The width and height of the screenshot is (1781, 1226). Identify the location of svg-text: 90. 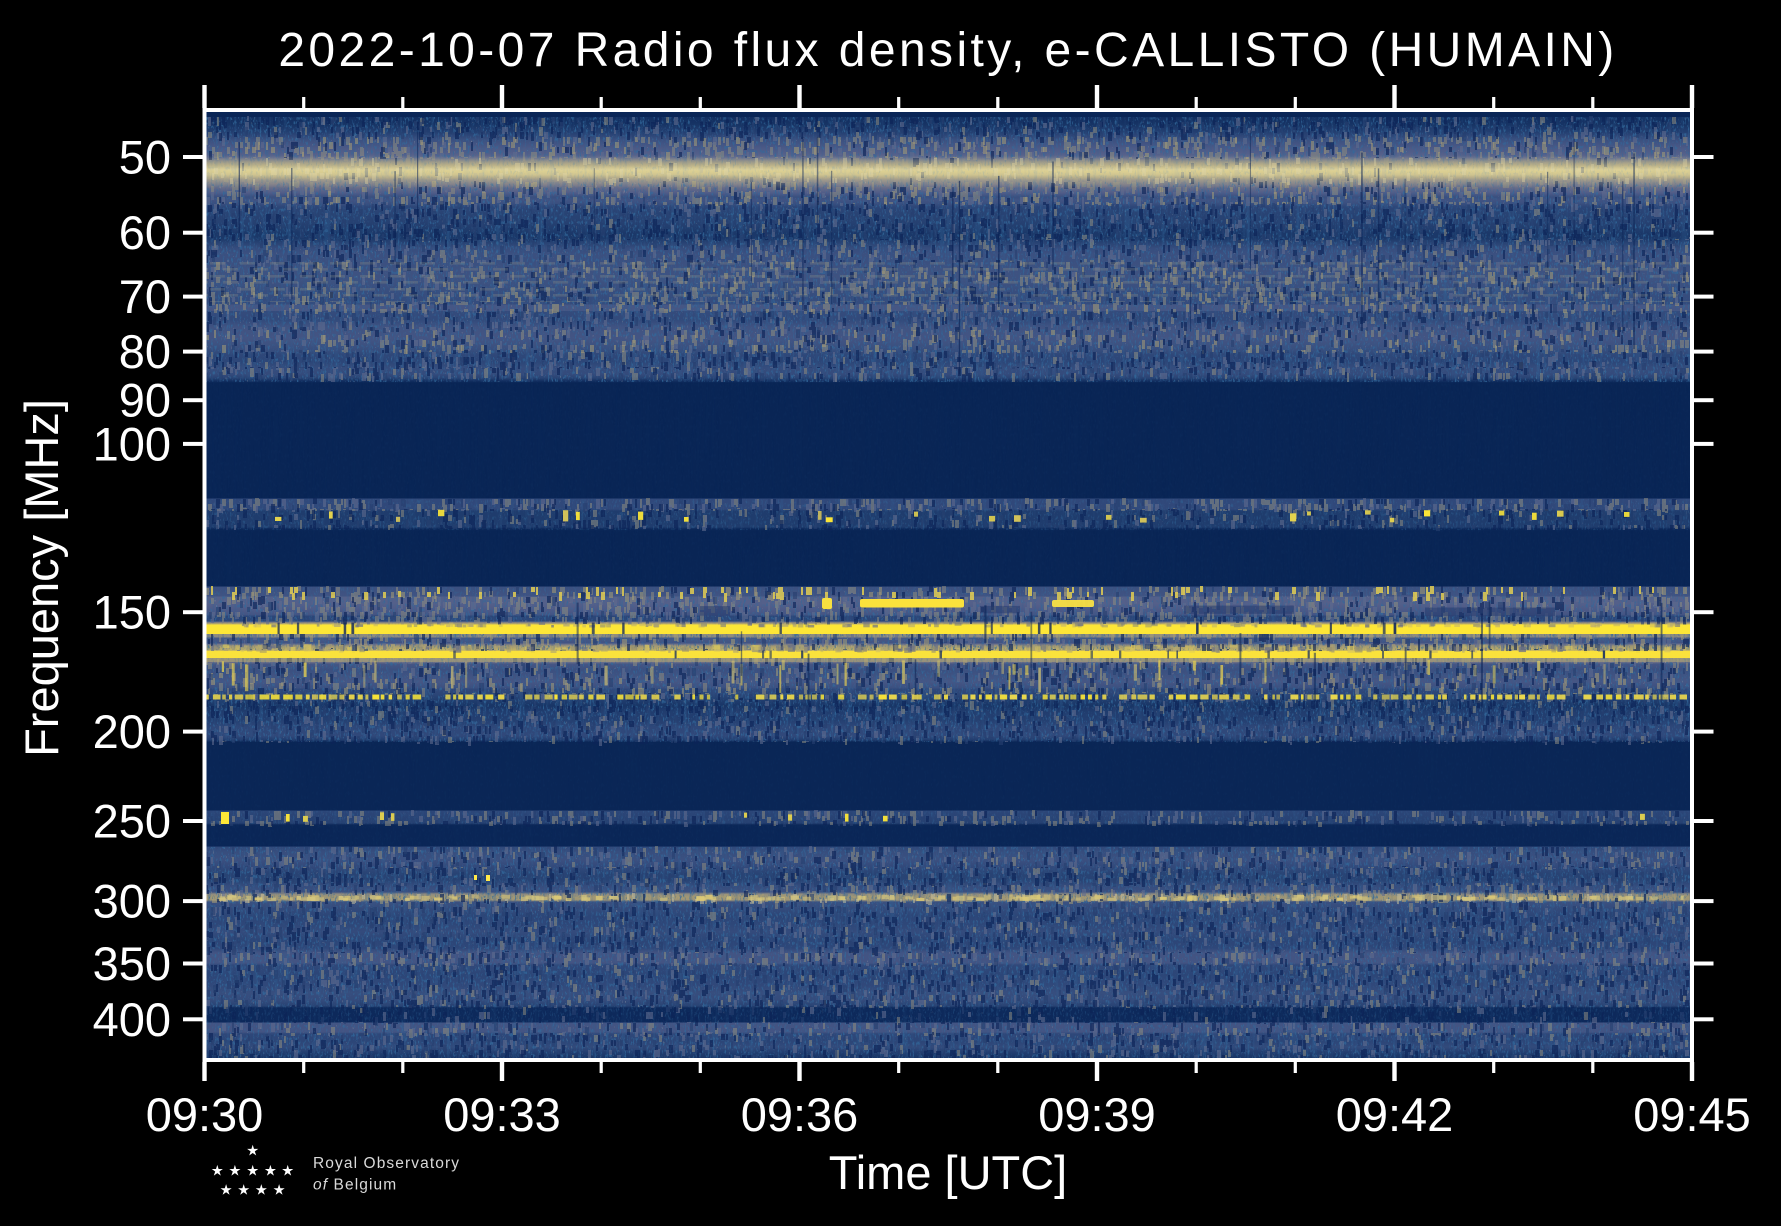
(145, 400).